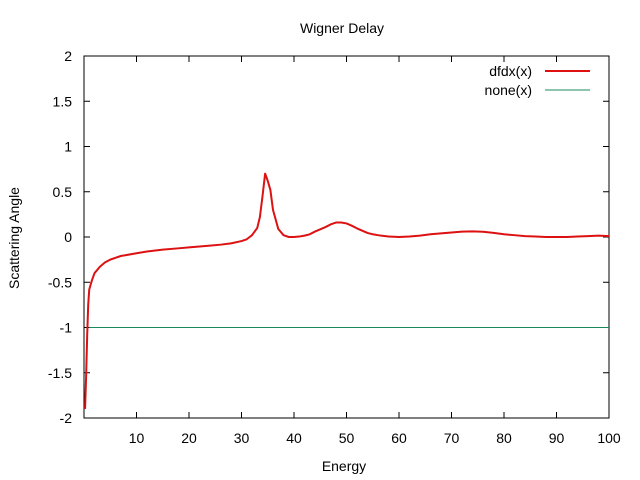 Image resolution: width=640 pixels, height=480 pixels. Describe the element at coordinates (399, 438) in the screenshot. I see `x-tick-label: 60` at that location.